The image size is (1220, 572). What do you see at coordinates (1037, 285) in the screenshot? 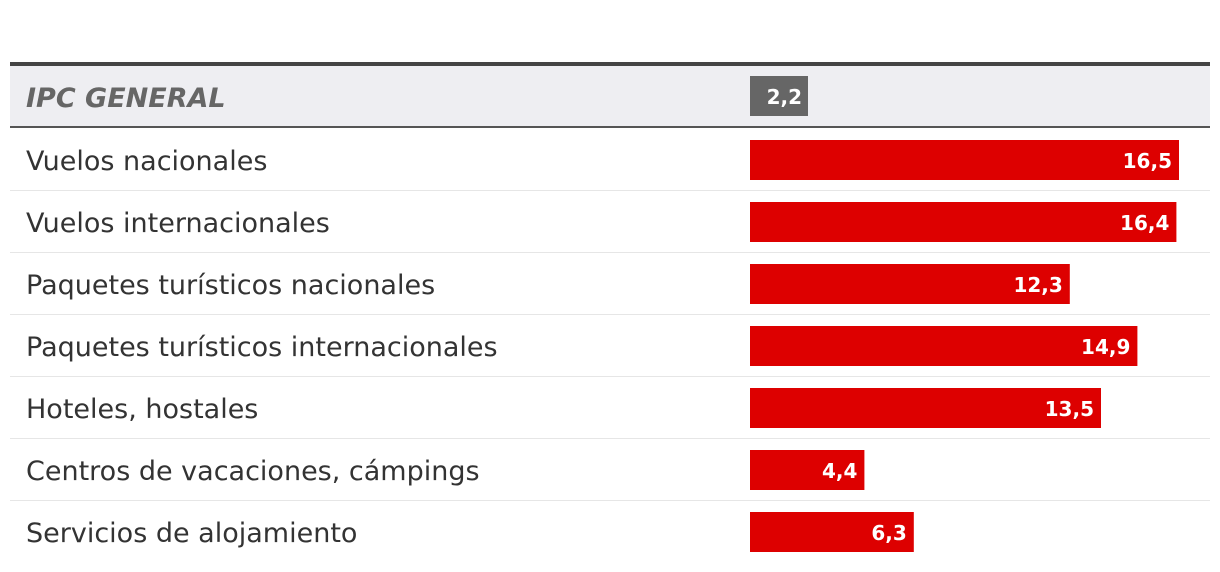
I see `value-label: 12,3` at bounding box center [1037, 285].